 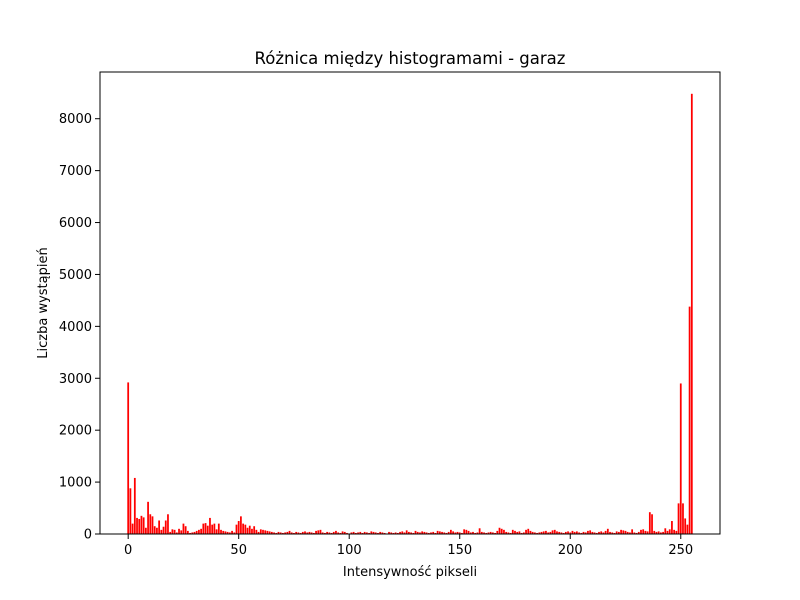 I want to click on y-tick-label-3000: 3000, so click(x=75, y=379).